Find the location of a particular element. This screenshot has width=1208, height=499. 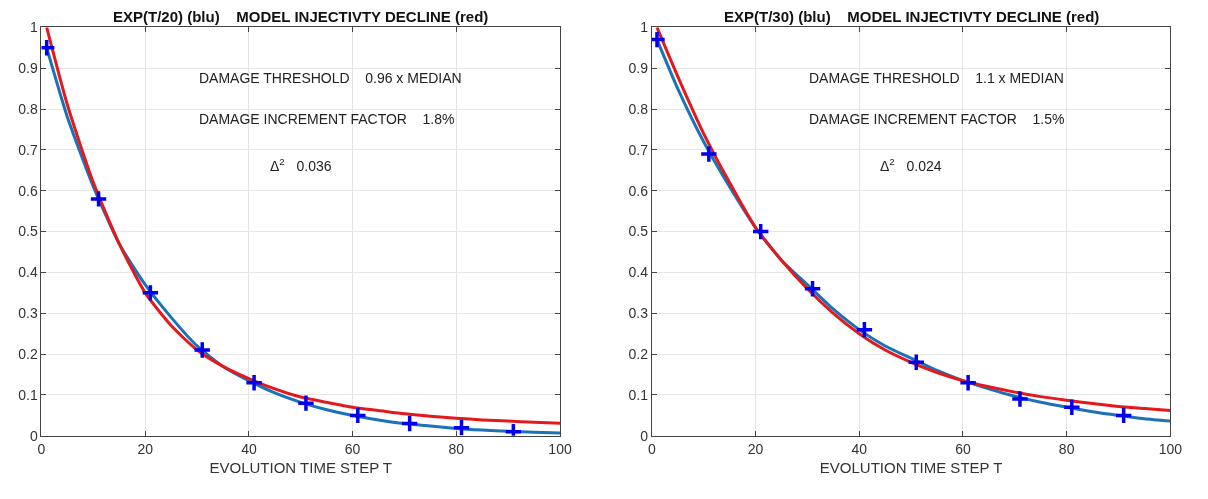

chart-title: EXP(T/20) (blu) MODEL INJECTIVTY DECLINE (red) is located at coordinates (301, 16).